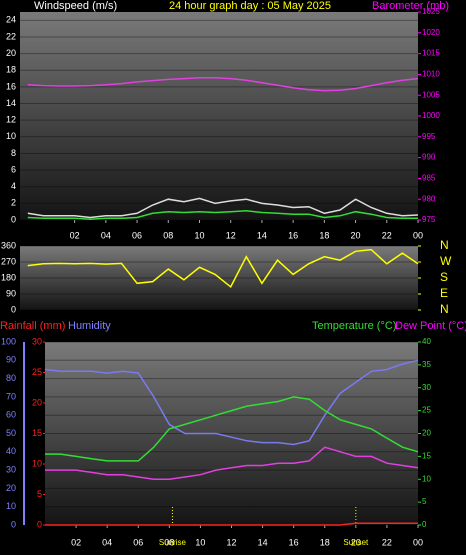 The height and width of the screenshot is (555, 466). What do you see at coordinates (37, 372) in the screenshot?
I see `y3-tick-label: 25` at bounding box center [37, 372].